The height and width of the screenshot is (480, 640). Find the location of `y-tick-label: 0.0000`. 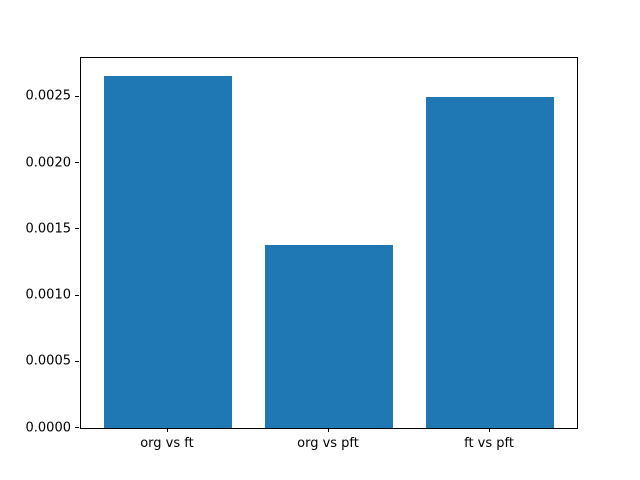

y-tick-label: 0.0000 is located at coordinates (48, 427).